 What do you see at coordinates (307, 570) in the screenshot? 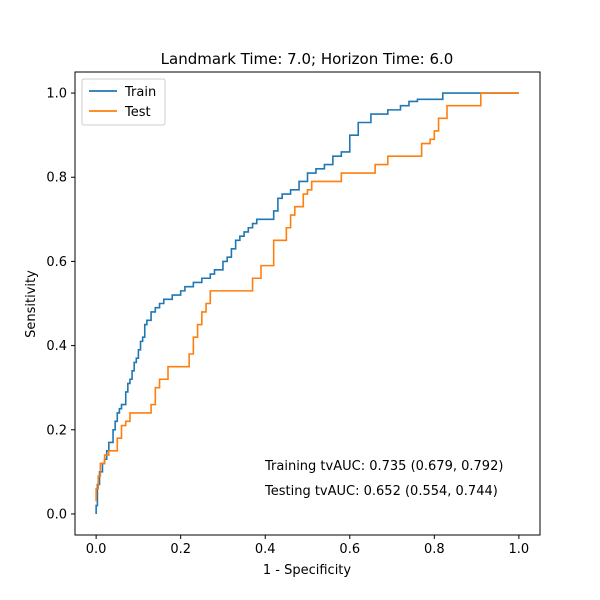
I see `x-axis-label: 1 - Specificity` at bounding box center [307, 570].